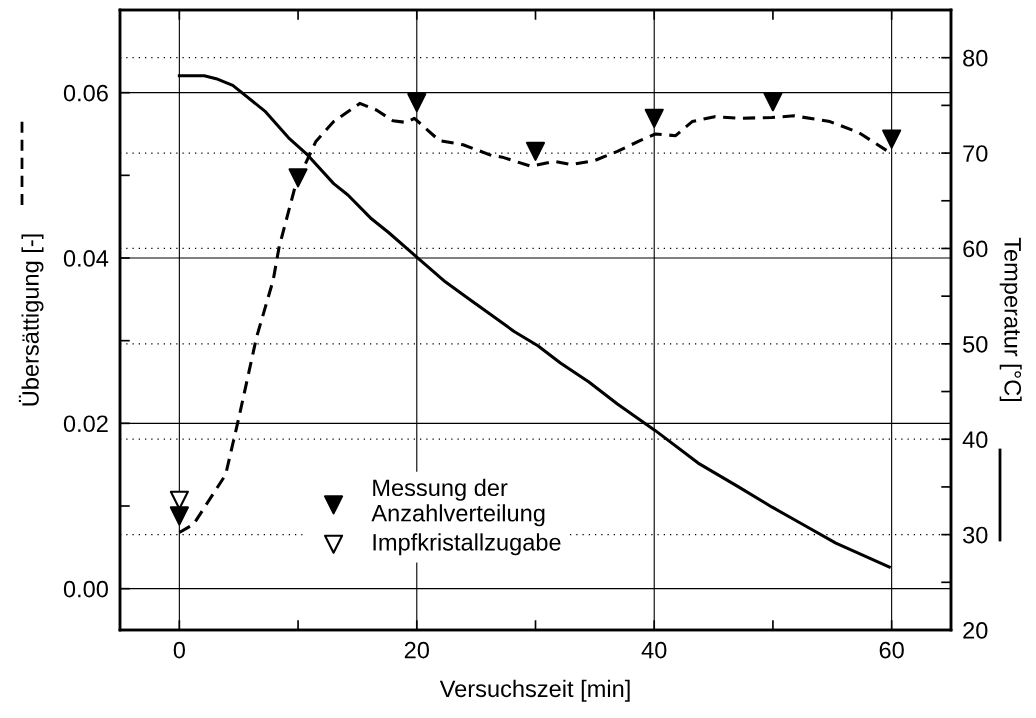 This screenshot has width=1036, height=718. I want to click on y-tick-label: 0.02, so click(85, 424).